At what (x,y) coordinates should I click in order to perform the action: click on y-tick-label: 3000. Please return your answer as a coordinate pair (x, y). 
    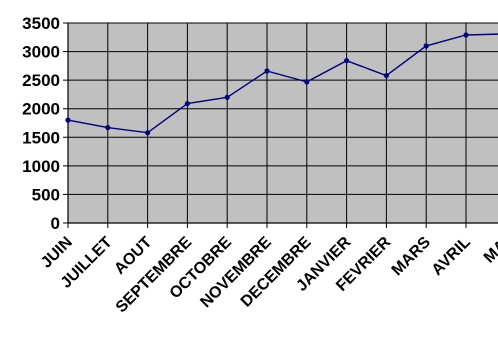
    Looking at the image, I should click on (41, 52).